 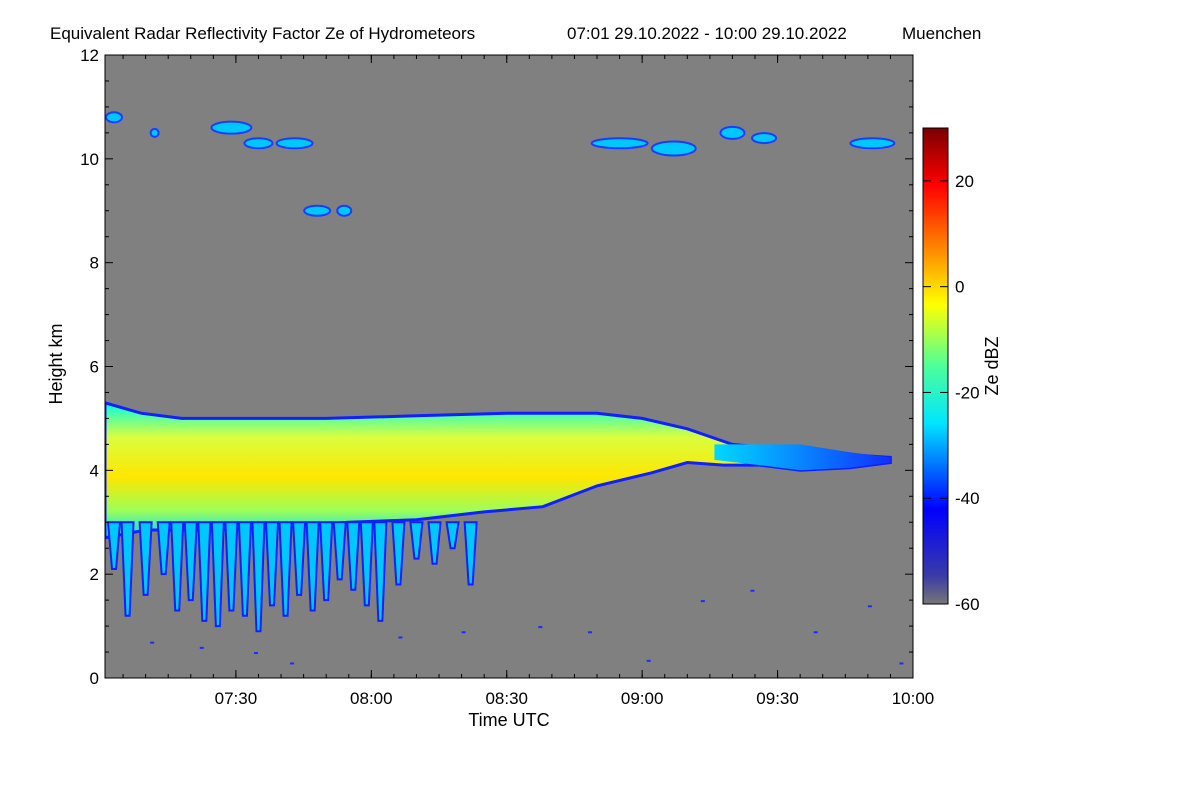 What do you see at coordinates (94, 678) in the screenshot?
I see `y-tick-label: 0` at bounding box center [94, 678].